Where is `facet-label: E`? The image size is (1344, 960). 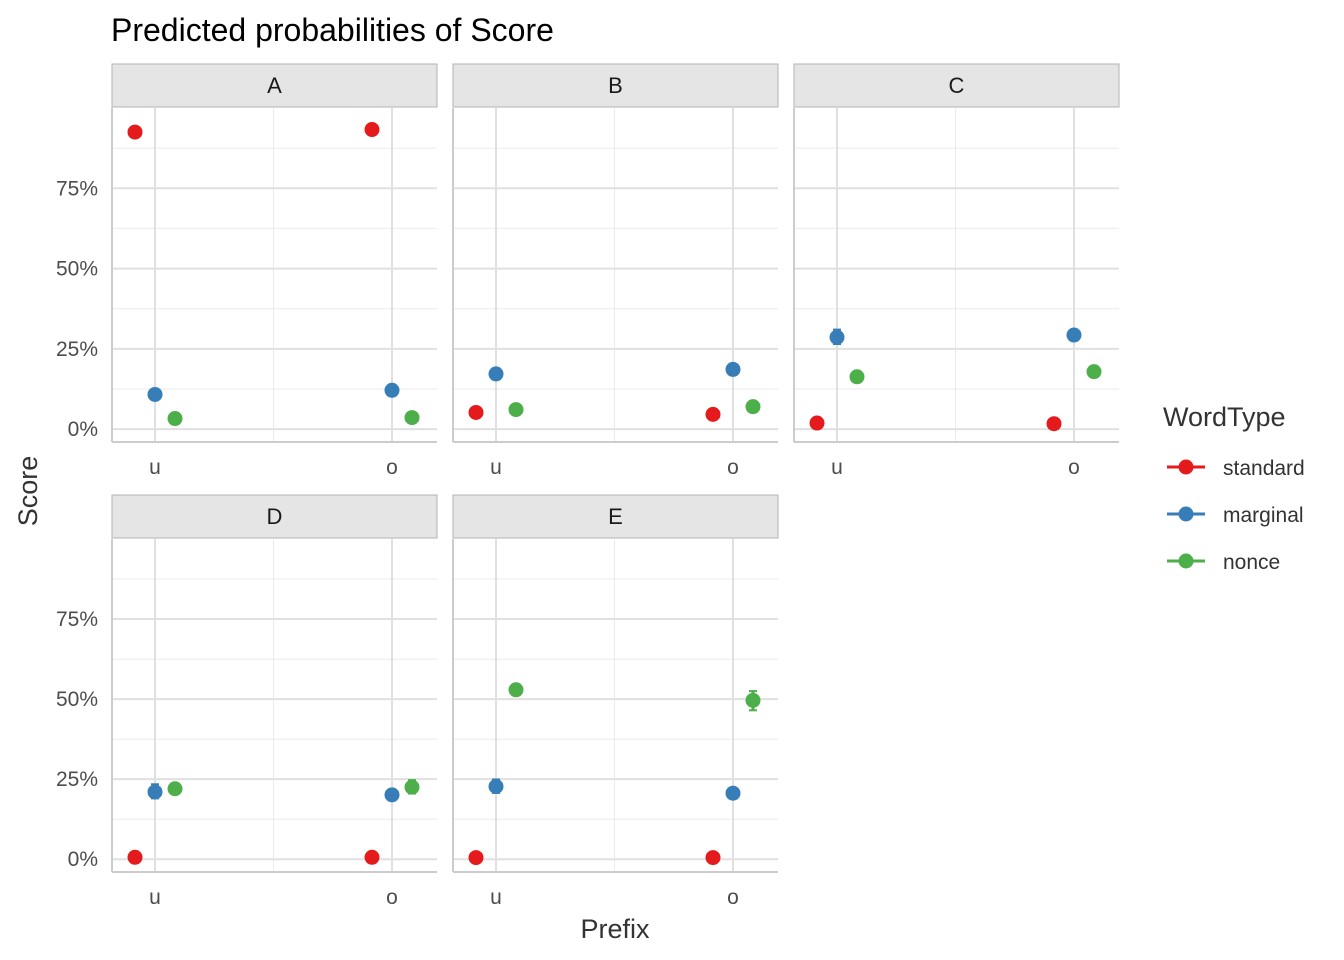 facet-label: E is located at coordinates (615, 516).